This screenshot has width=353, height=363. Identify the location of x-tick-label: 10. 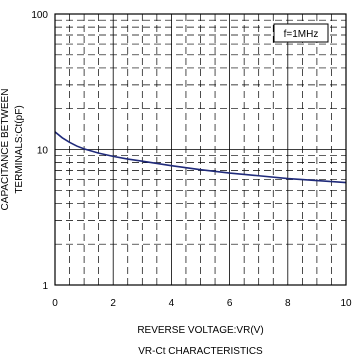
(346, 303).